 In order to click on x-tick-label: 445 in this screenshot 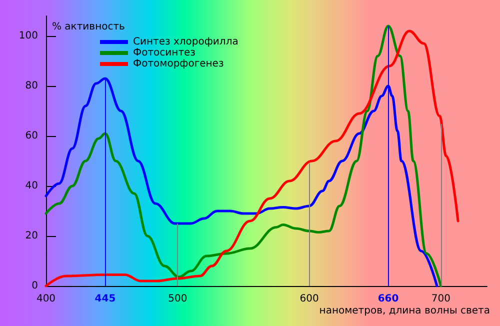, I will do `click(105, 299)`.